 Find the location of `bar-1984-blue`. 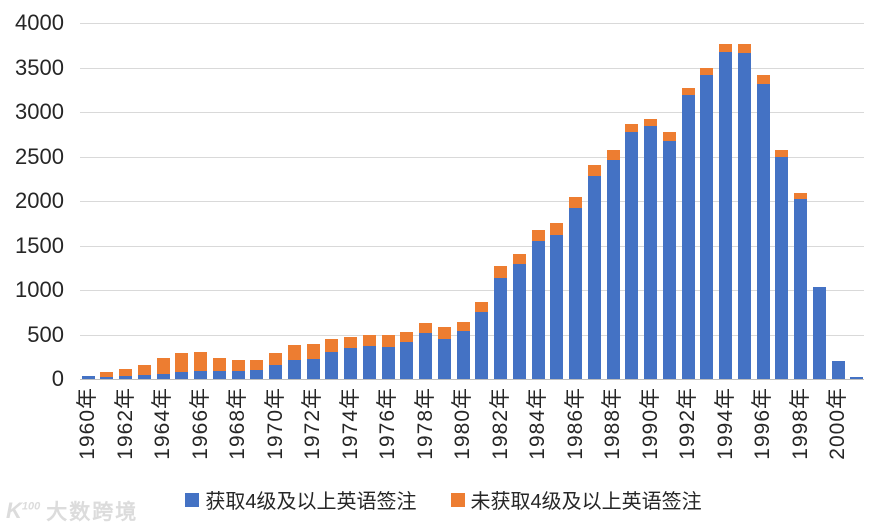

bar-1984-blue is located at coordinates (538, 310).